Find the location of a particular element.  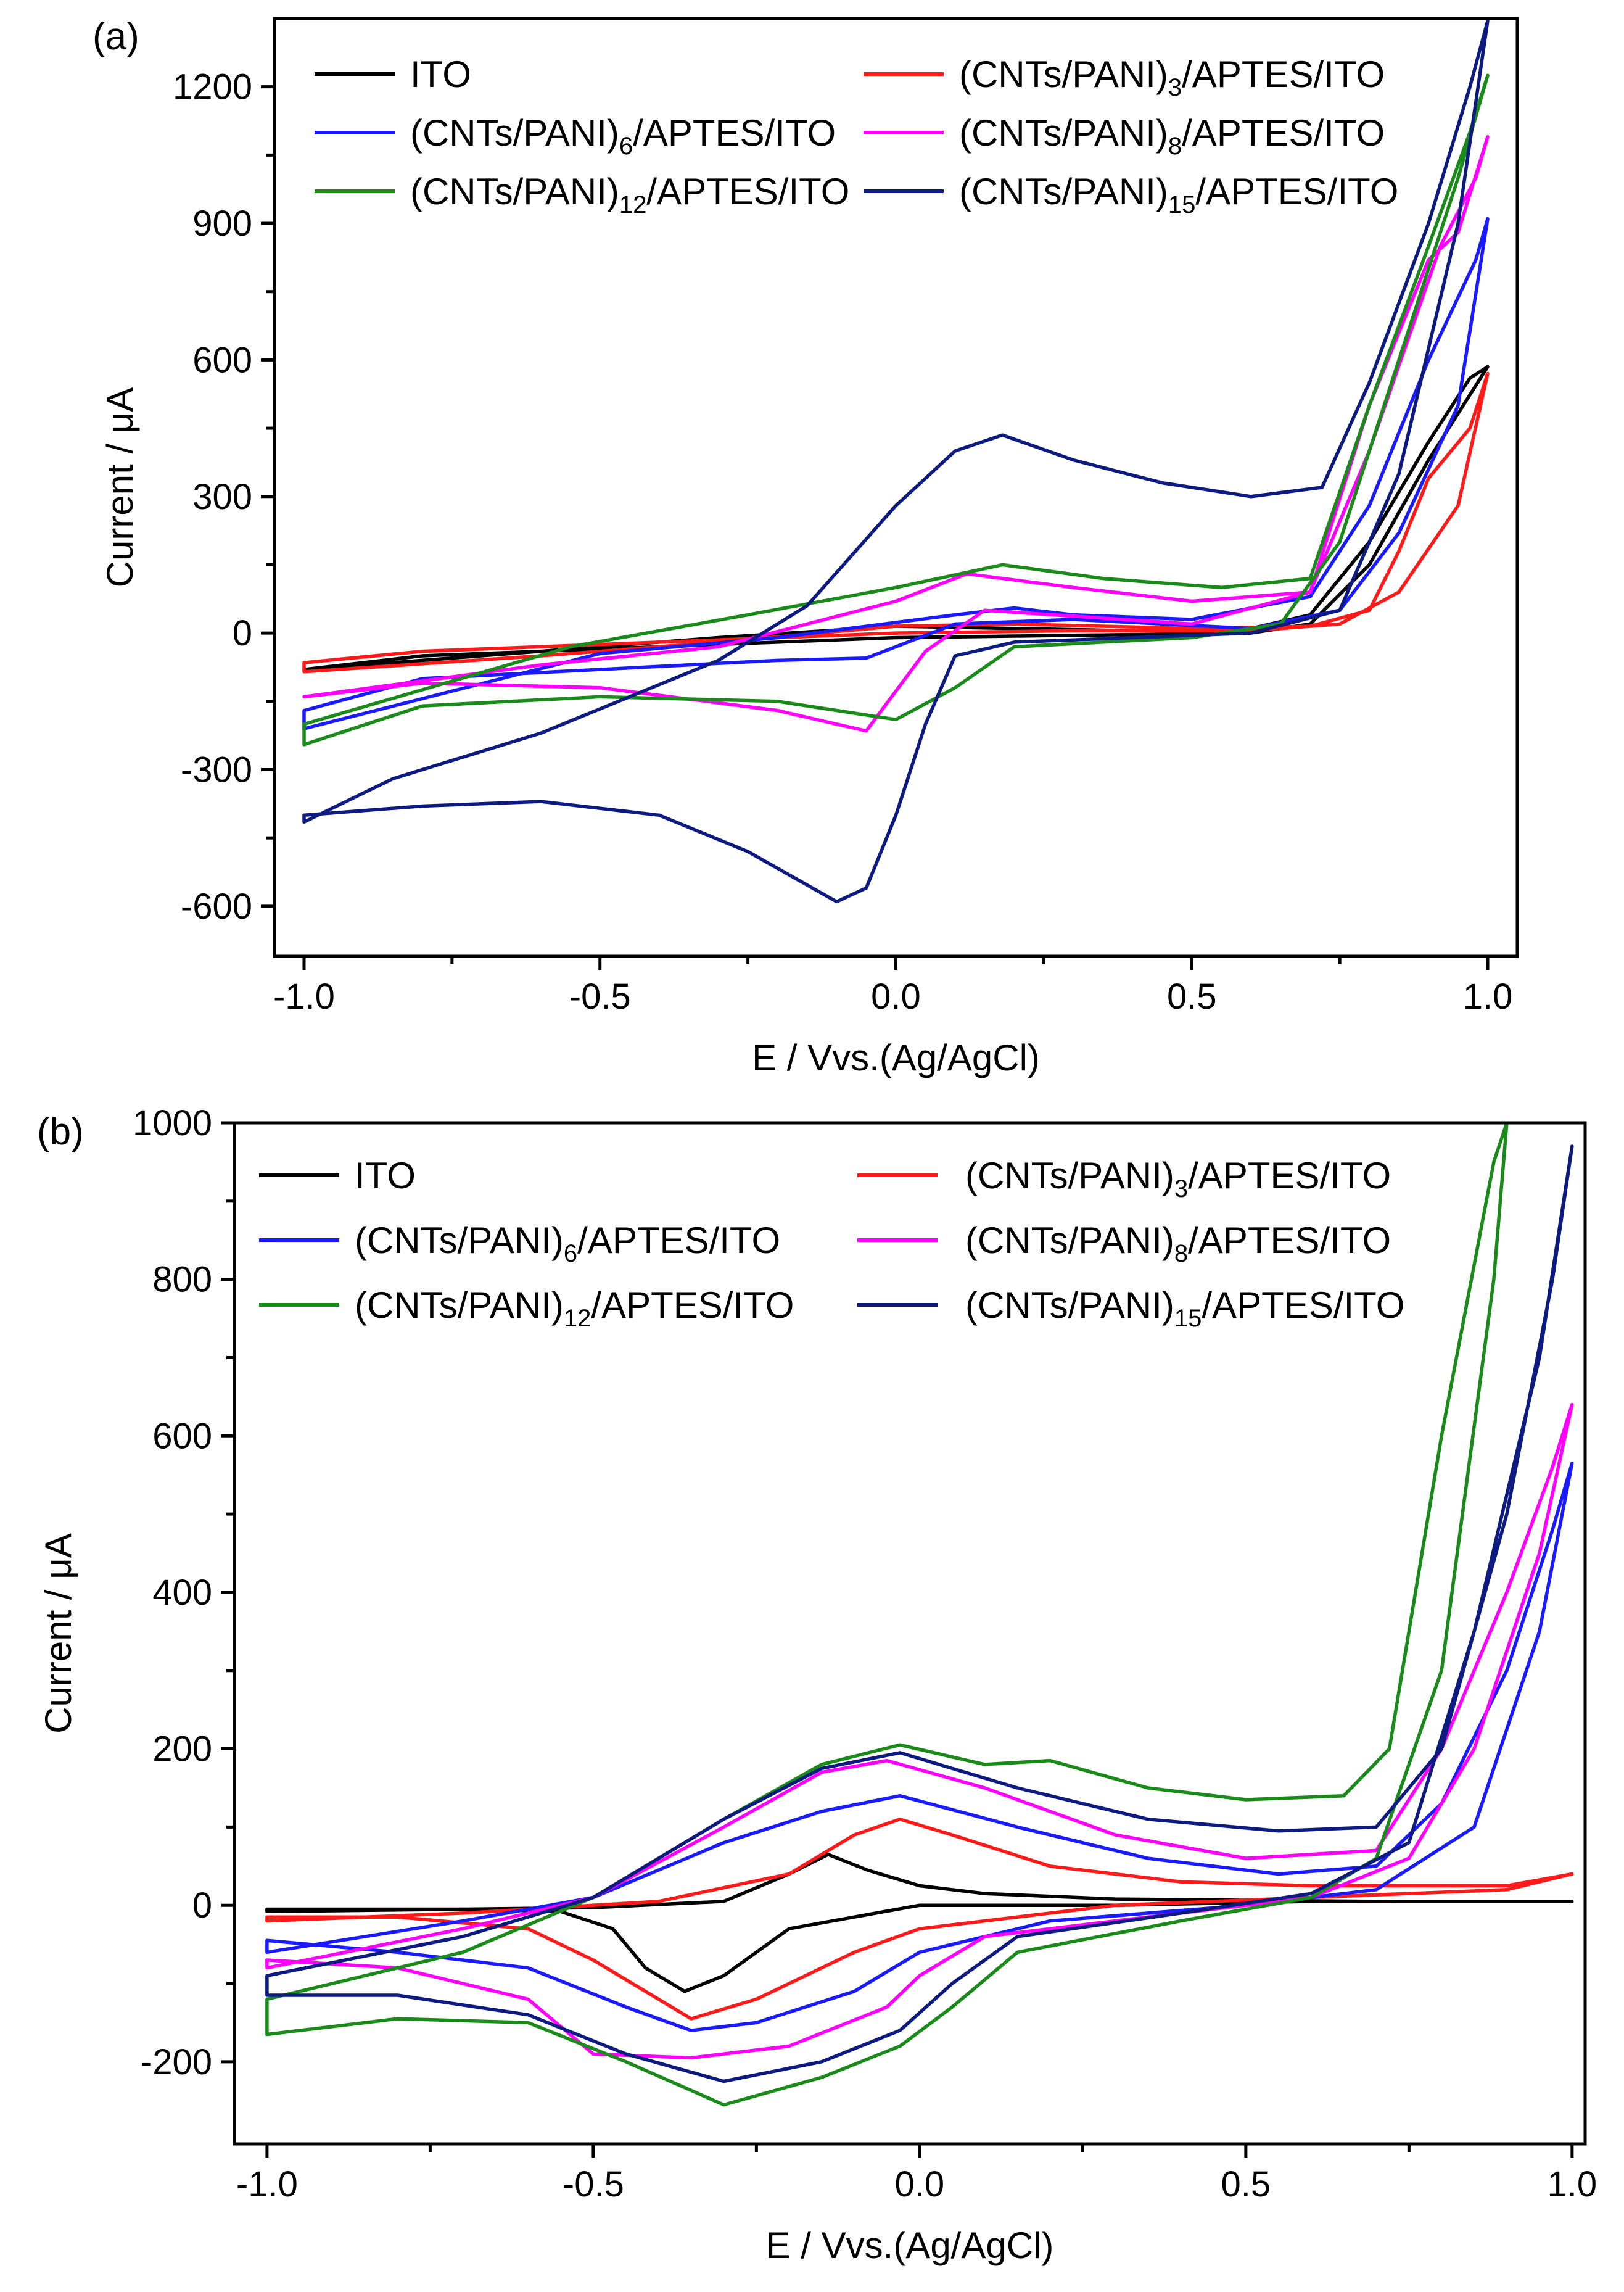

y-tick-label: 1200 is located at coordinates (212, 87).